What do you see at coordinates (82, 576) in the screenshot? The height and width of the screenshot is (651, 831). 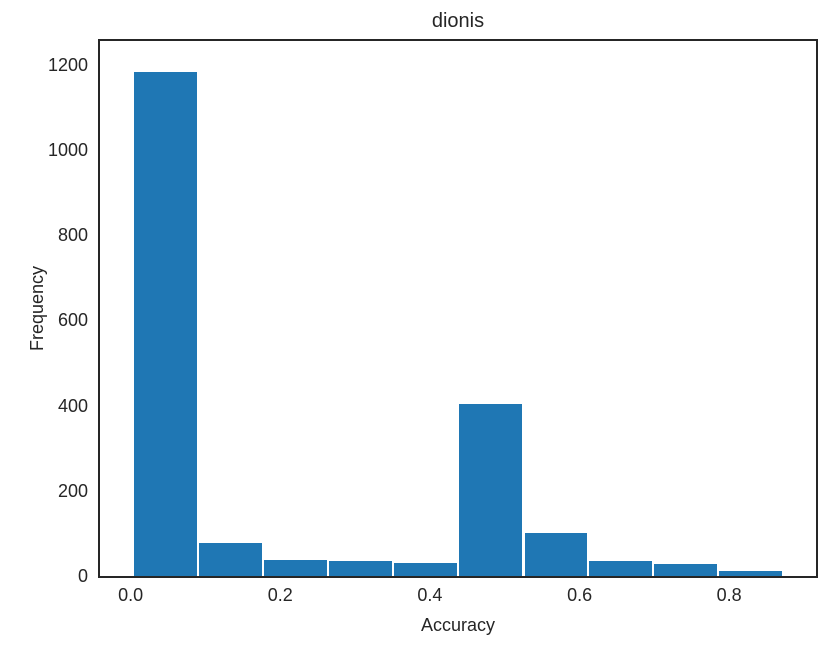 I see `y-tick-label: 0` at bounding box center [82, 576].